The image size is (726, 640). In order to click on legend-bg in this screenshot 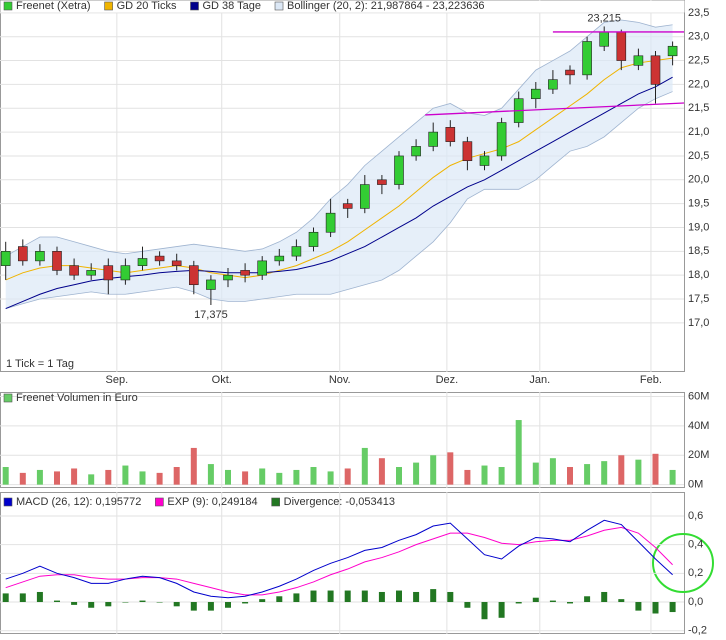, I will do `click(342, 6)`.